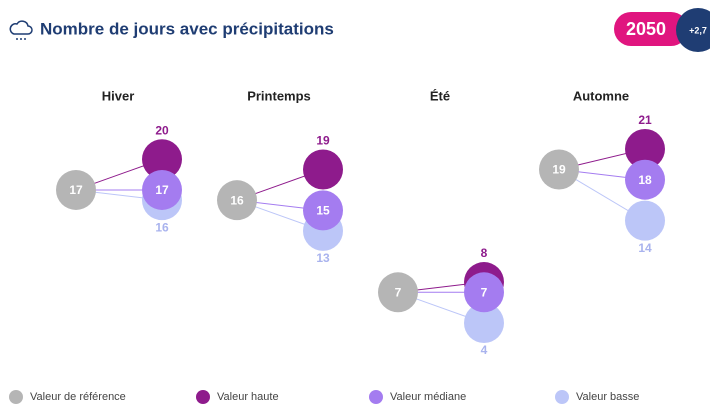  What do you see at coordinates (645, 120) in the screenshot?
I see `value-label: 21` at bounding box center [645, 120].